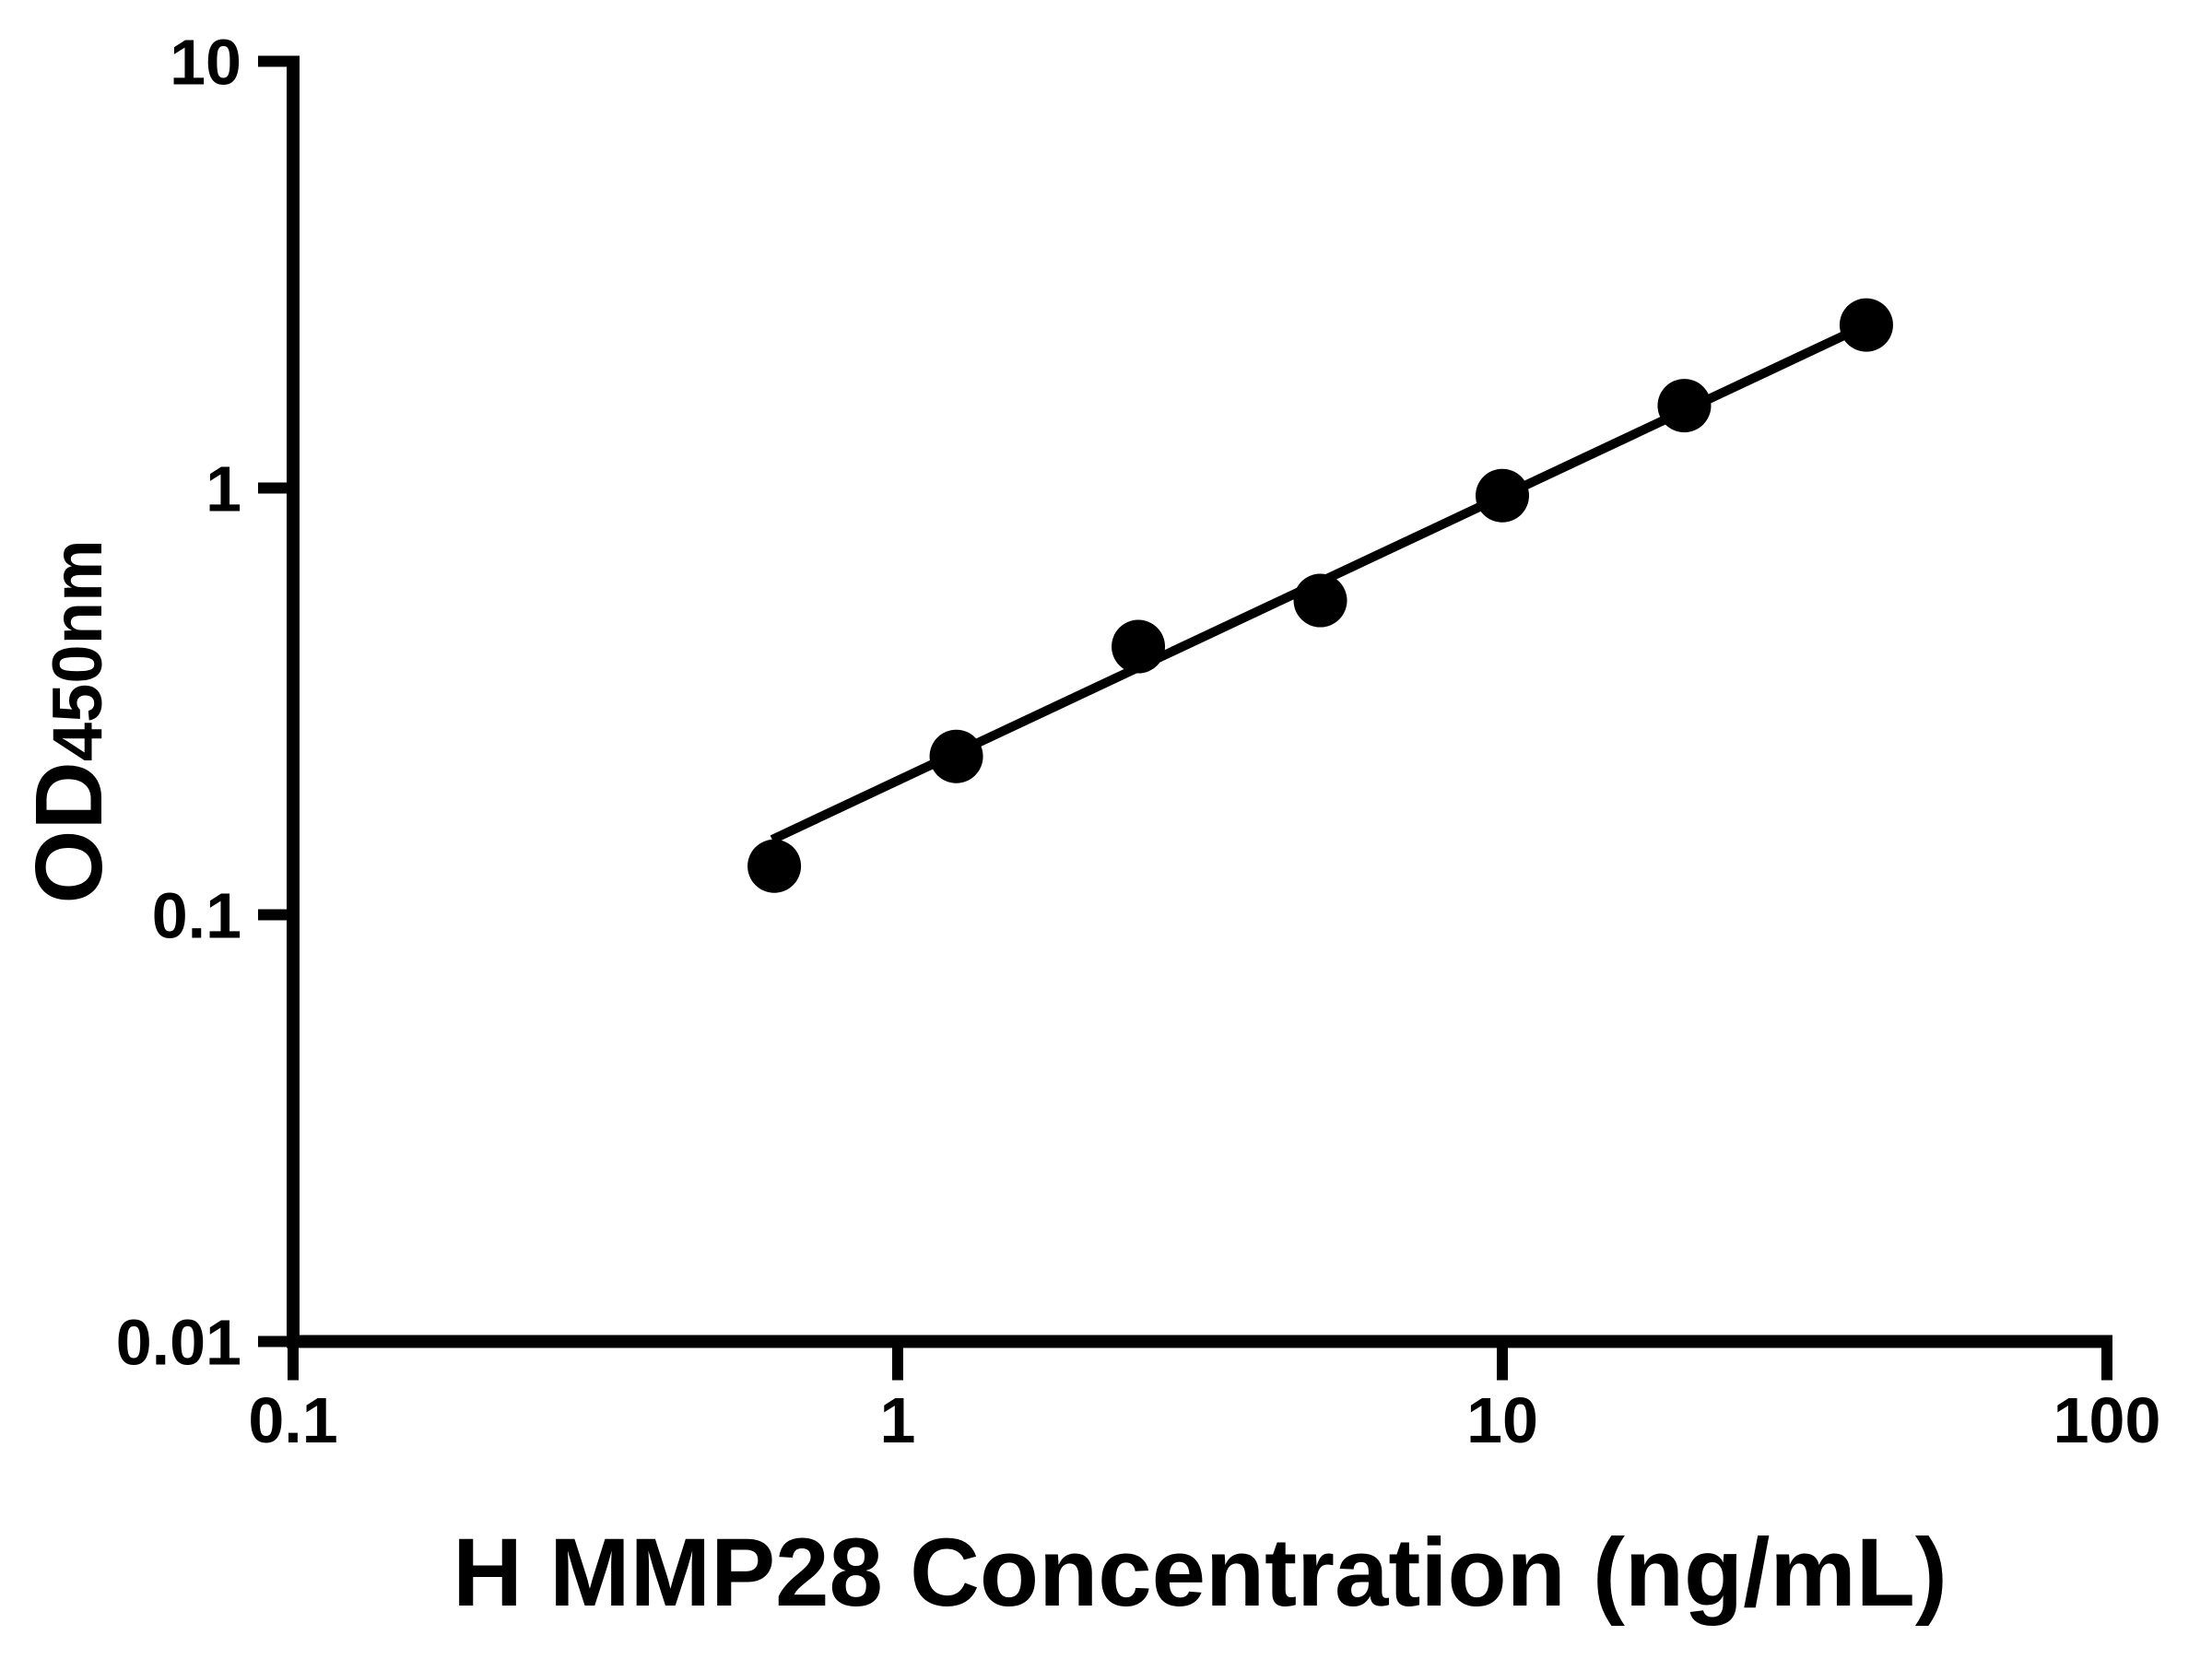  What do you see at coordinates (2107, 1420) in the screenshot?
I see `x-tick-label: 100` at bounding box center [2107, 1420].